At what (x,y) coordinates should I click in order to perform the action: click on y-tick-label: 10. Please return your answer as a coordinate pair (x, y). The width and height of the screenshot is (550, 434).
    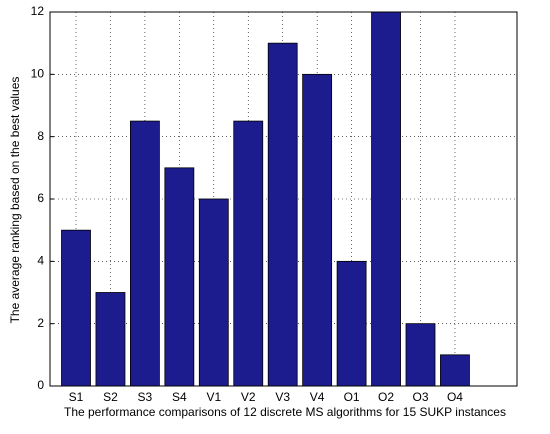
    Looking at the image, I should click on (38, 74).